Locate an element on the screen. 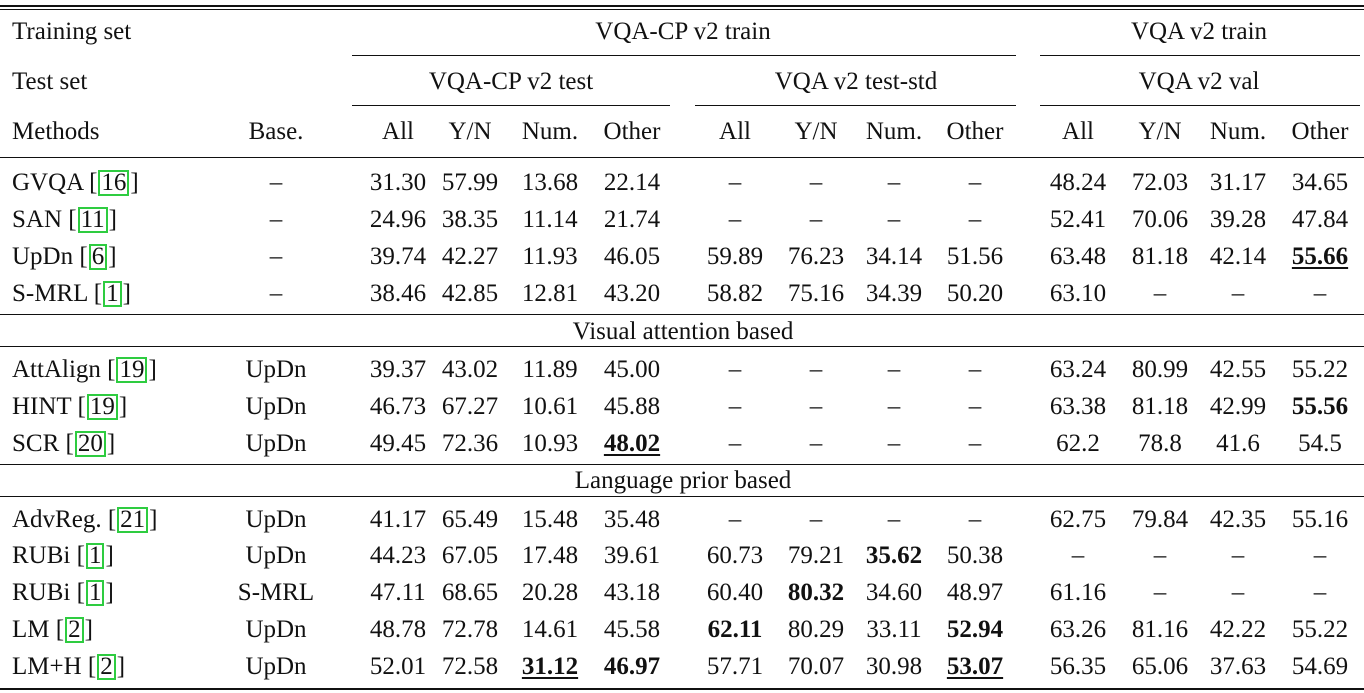  citation-link: 20 is located at coordinates (90, 444).